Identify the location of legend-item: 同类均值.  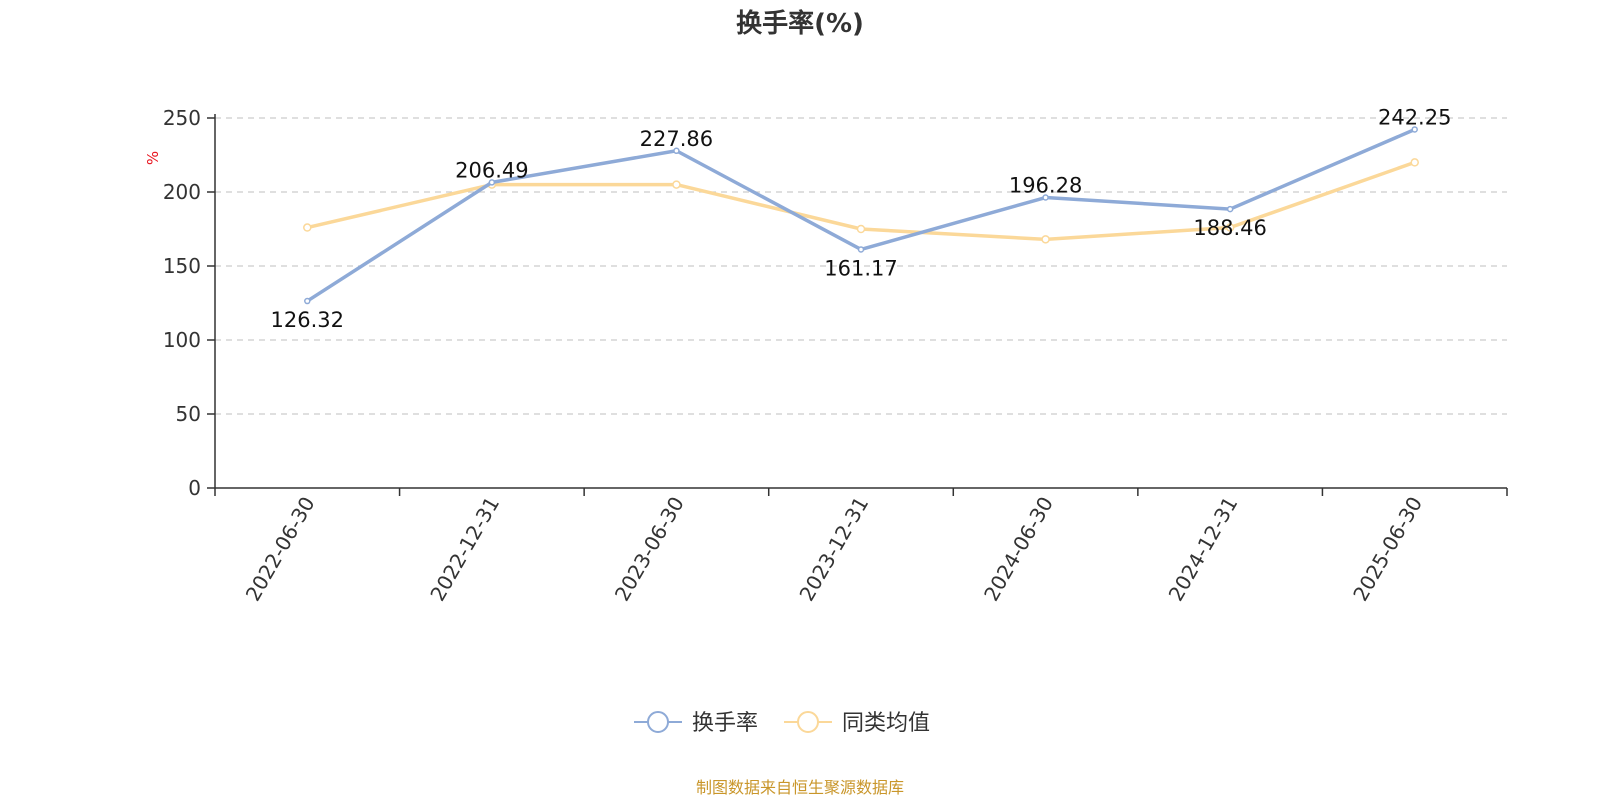
(857, 723).